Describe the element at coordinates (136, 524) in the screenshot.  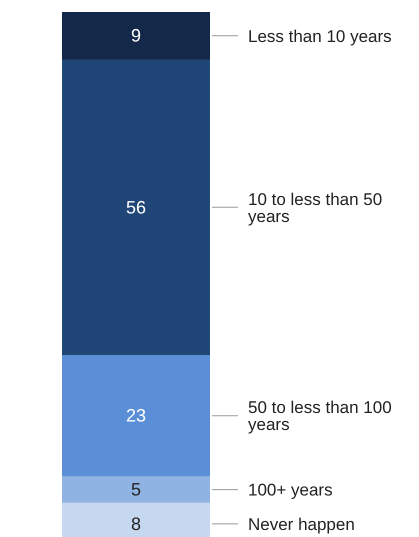
I see `data-label: 8` at that location.